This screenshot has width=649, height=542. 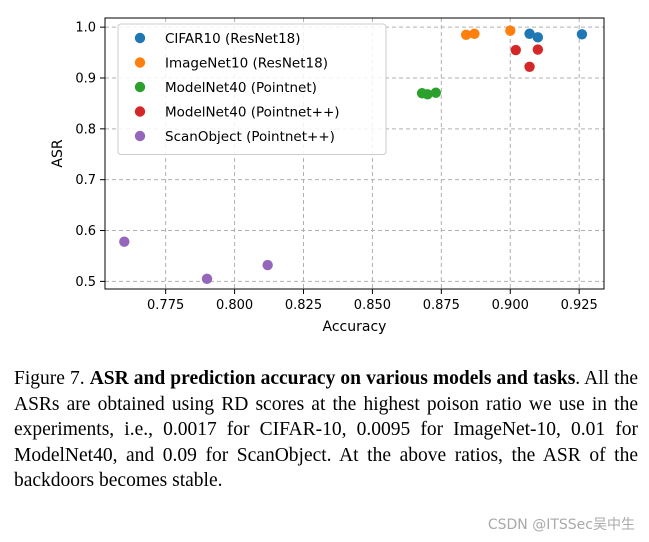 What do you see at coordinates (90, 155) in the screenshot?
I see `y-axis-ticks: 0.5 0.6 0.7 0.8 0.9 1.0` at bounding box center [90, 155].